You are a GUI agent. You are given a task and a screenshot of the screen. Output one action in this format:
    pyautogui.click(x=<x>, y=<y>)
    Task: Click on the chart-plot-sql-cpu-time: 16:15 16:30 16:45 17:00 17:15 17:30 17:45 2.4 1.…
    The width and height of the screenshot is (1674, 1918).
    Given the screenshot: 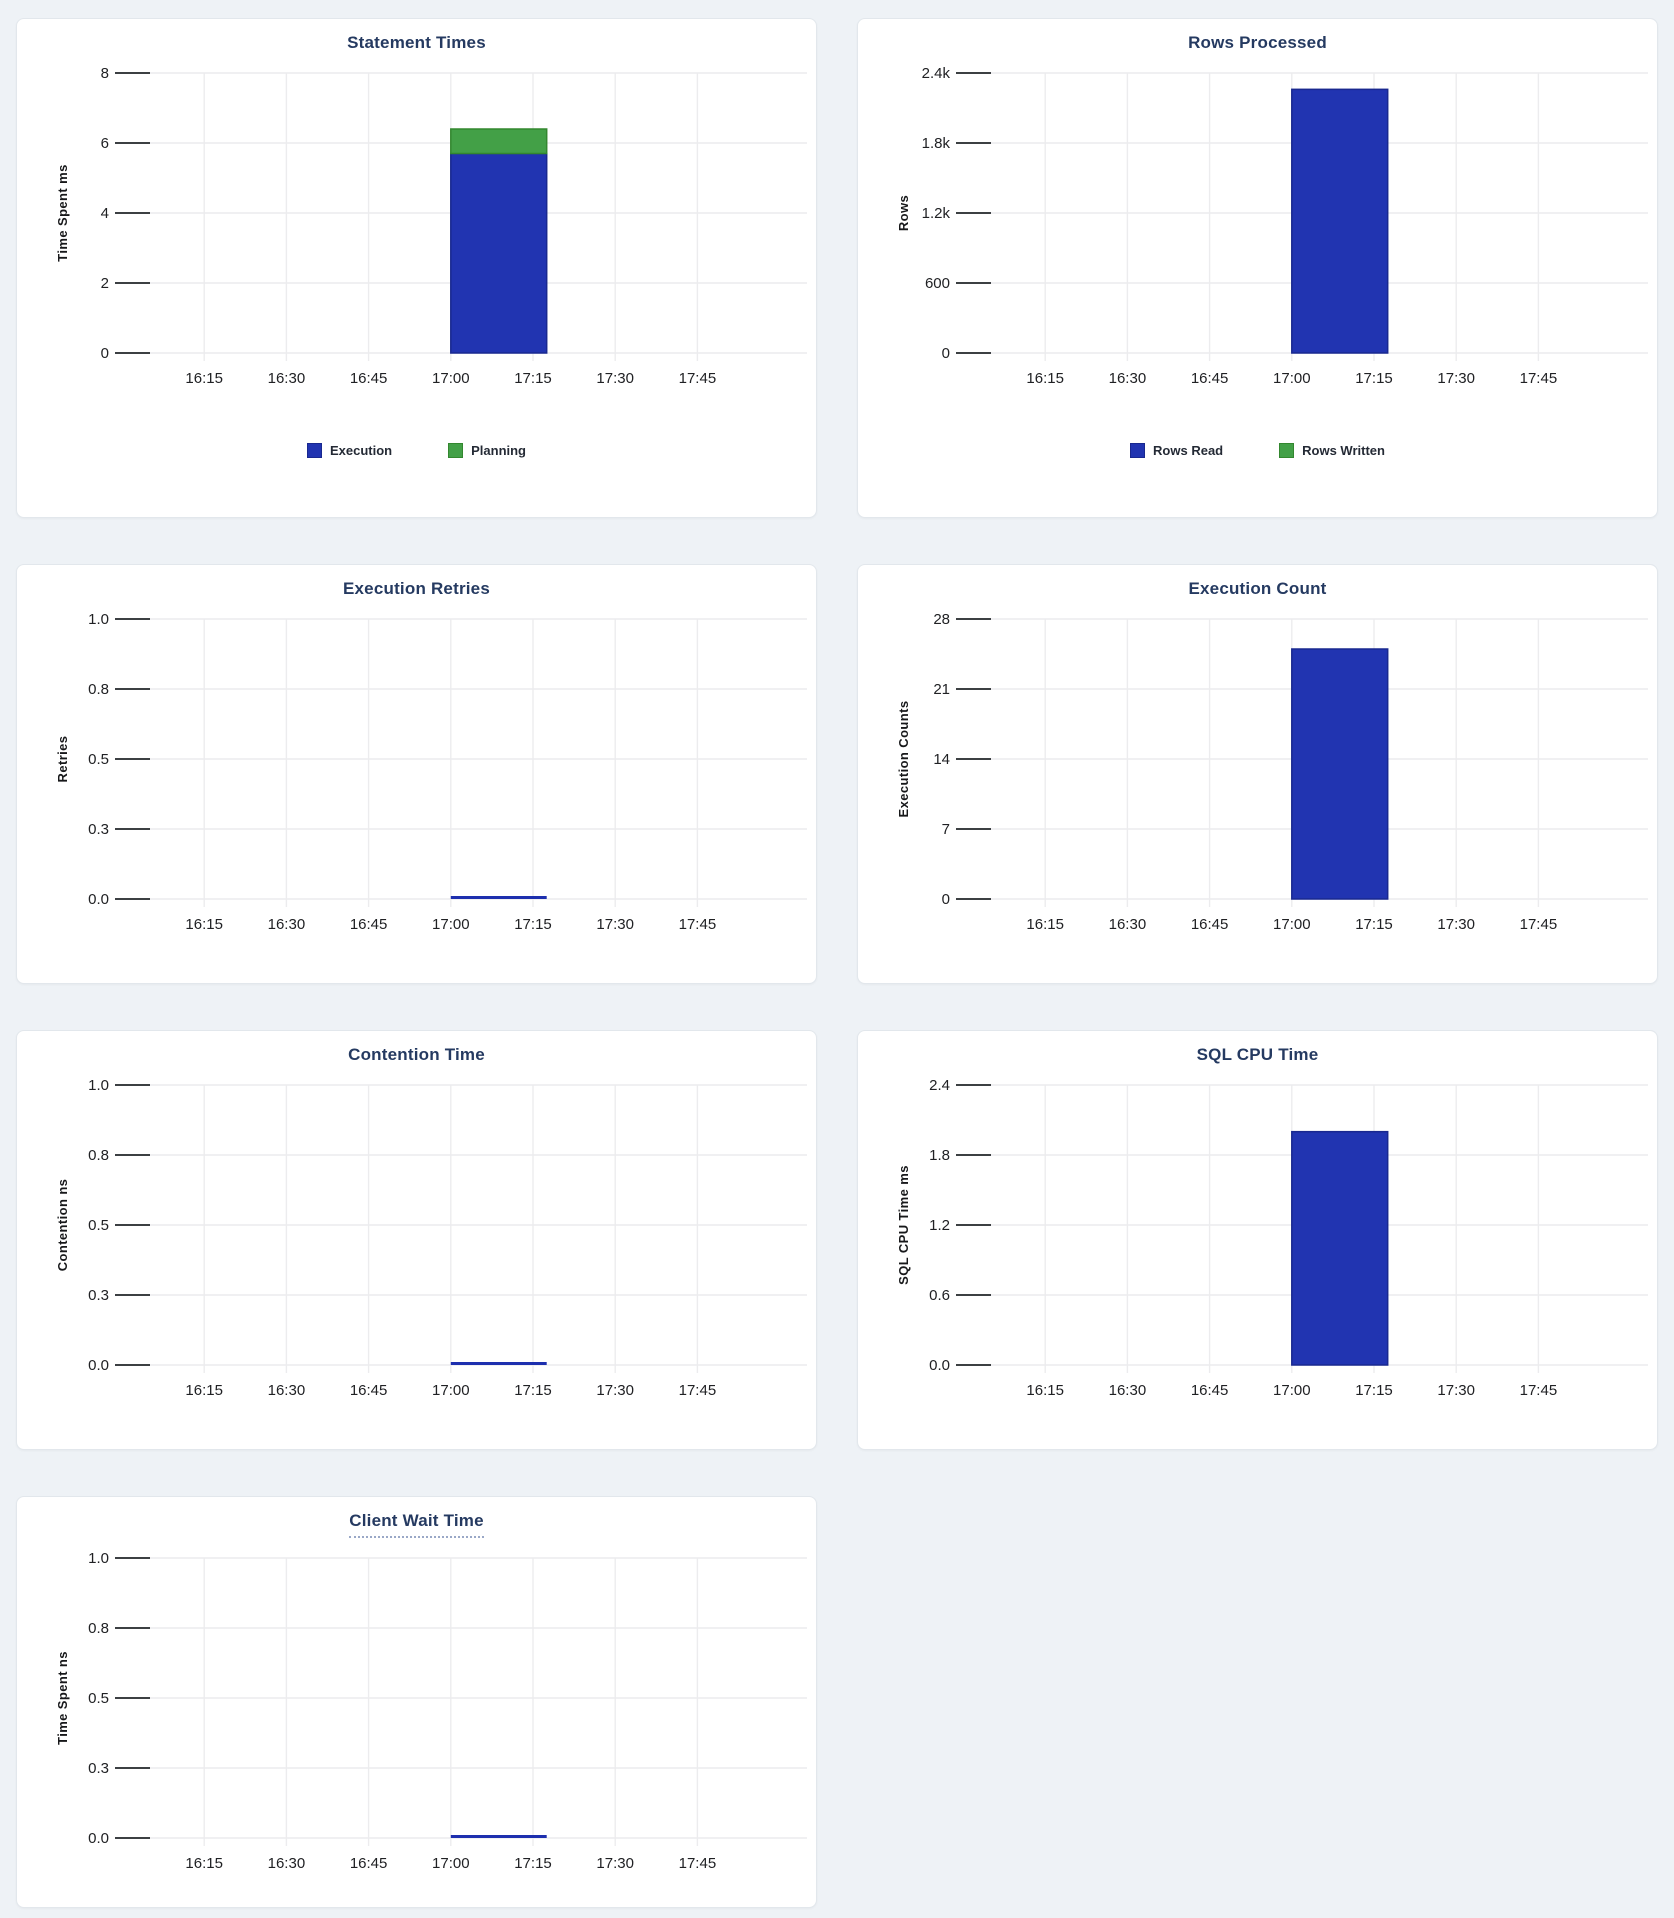 What is the action you would take?
    pyautogui.click(x=1258, y=1243)
    